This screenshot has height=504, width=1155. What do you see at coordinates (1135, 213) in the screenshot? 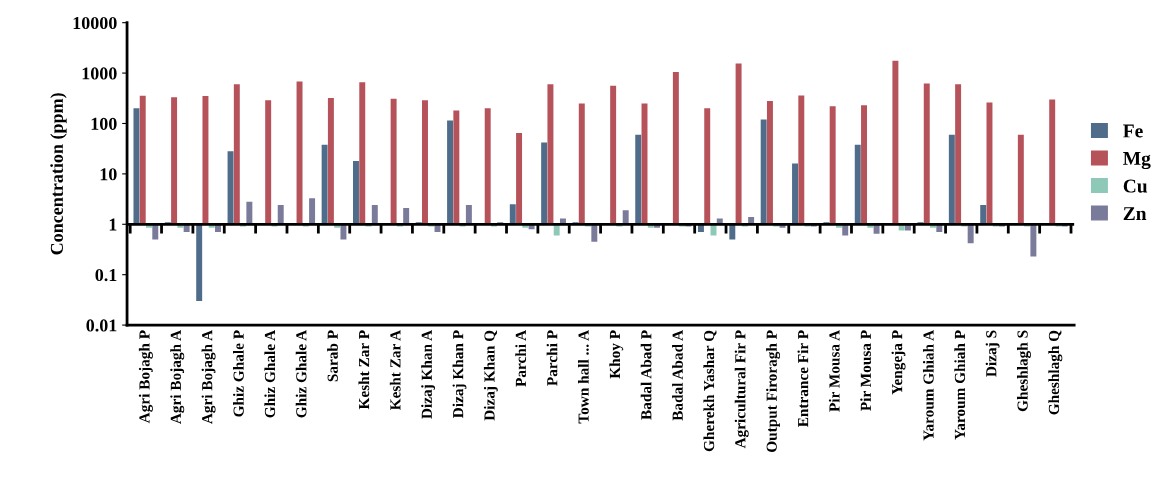
I see `legend-label: Zn` at bounding box center [1135, 213].